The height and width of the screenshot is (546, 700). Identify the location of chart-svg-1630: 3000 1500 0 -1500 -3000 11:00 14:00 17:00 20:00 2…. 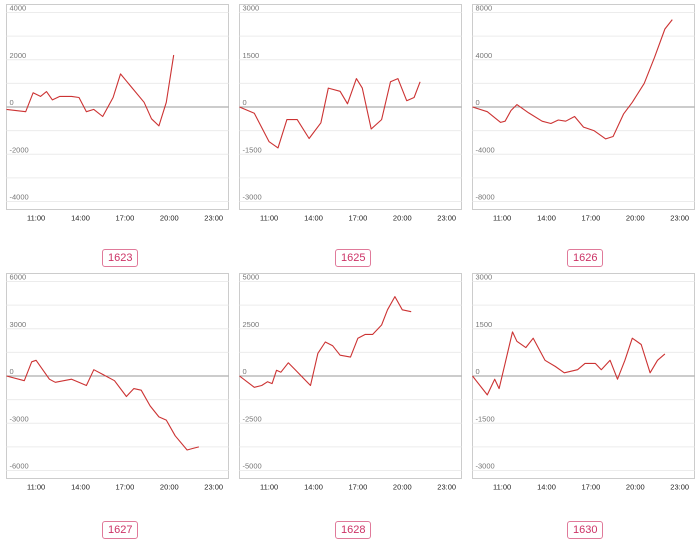
(583, 382).